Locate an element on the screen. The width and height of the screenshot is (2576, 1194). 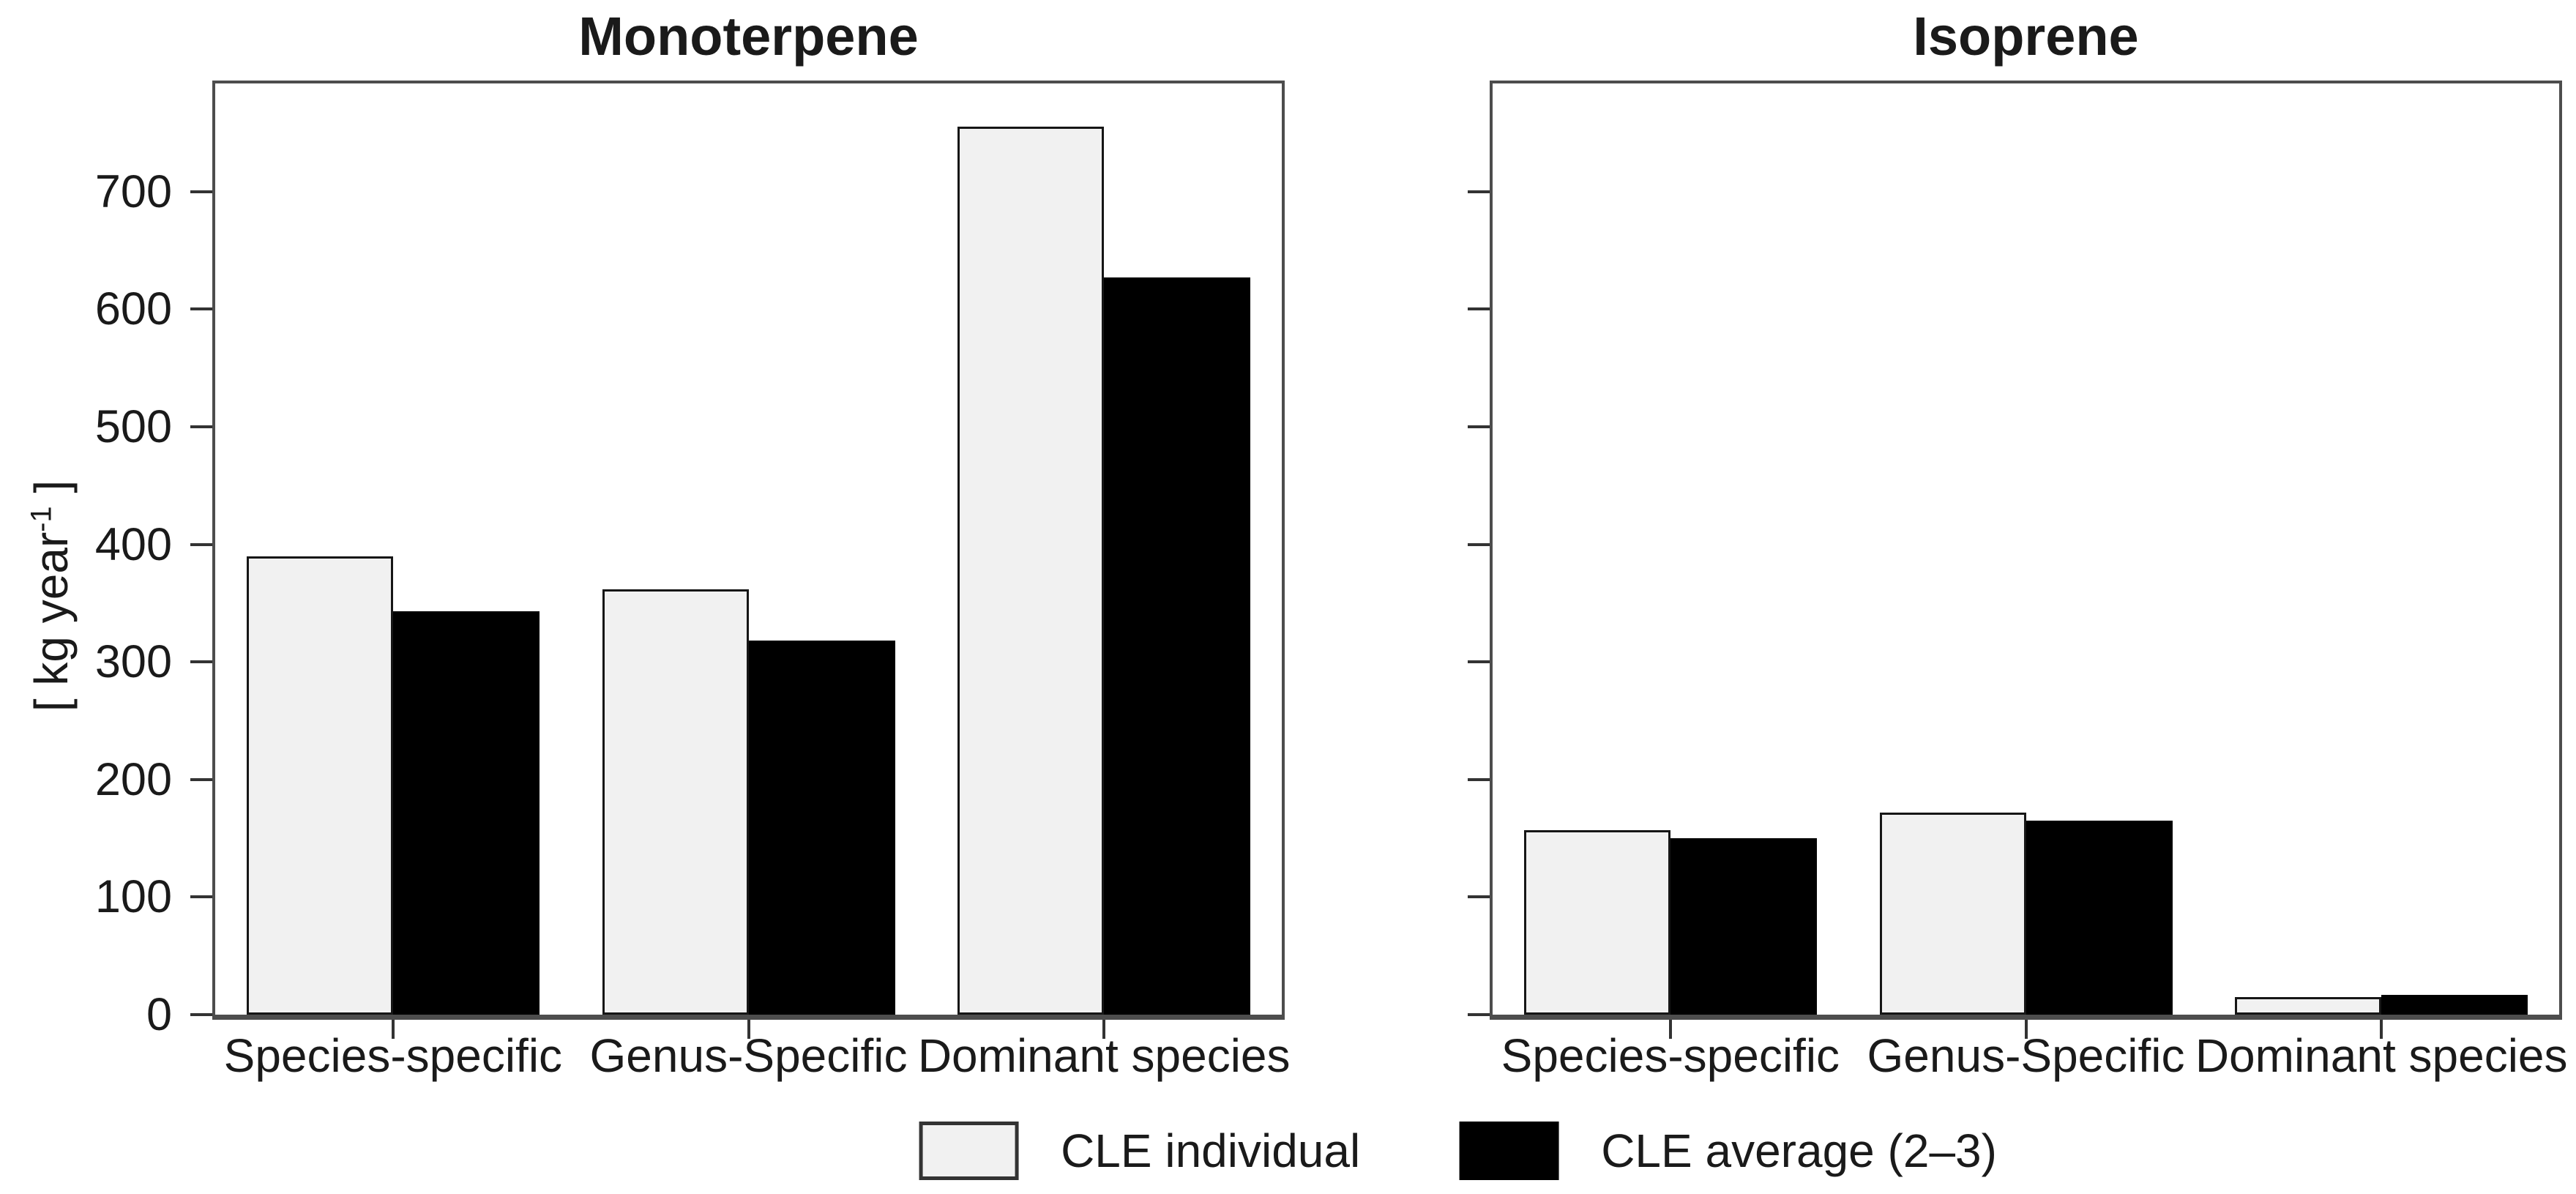
y-tick-label: 200 is located at coordinates (133, 779).